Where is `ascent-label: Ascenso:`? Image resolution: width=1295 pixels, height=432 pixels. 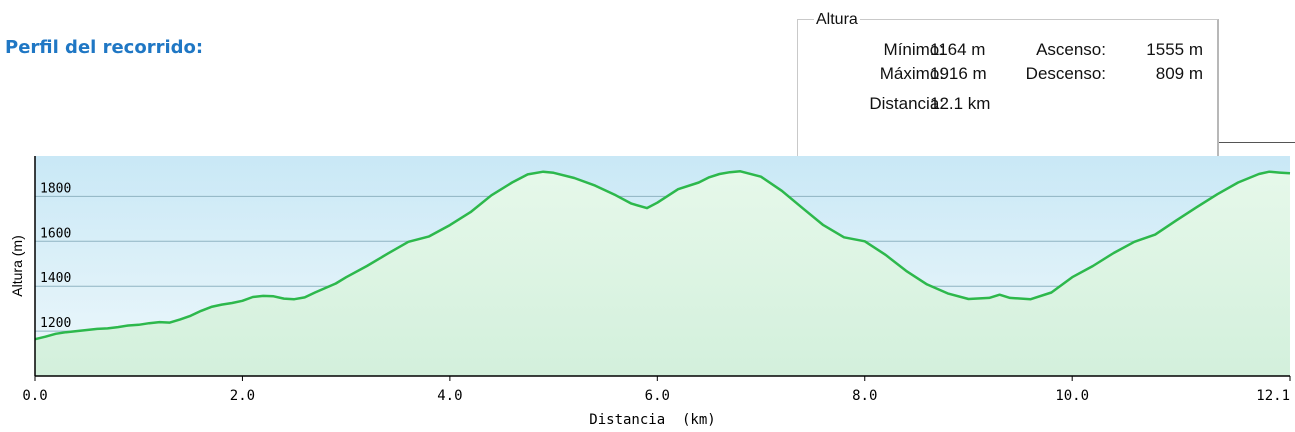 ascent-label: Ascenso: is located at coordinates (1071, 49).